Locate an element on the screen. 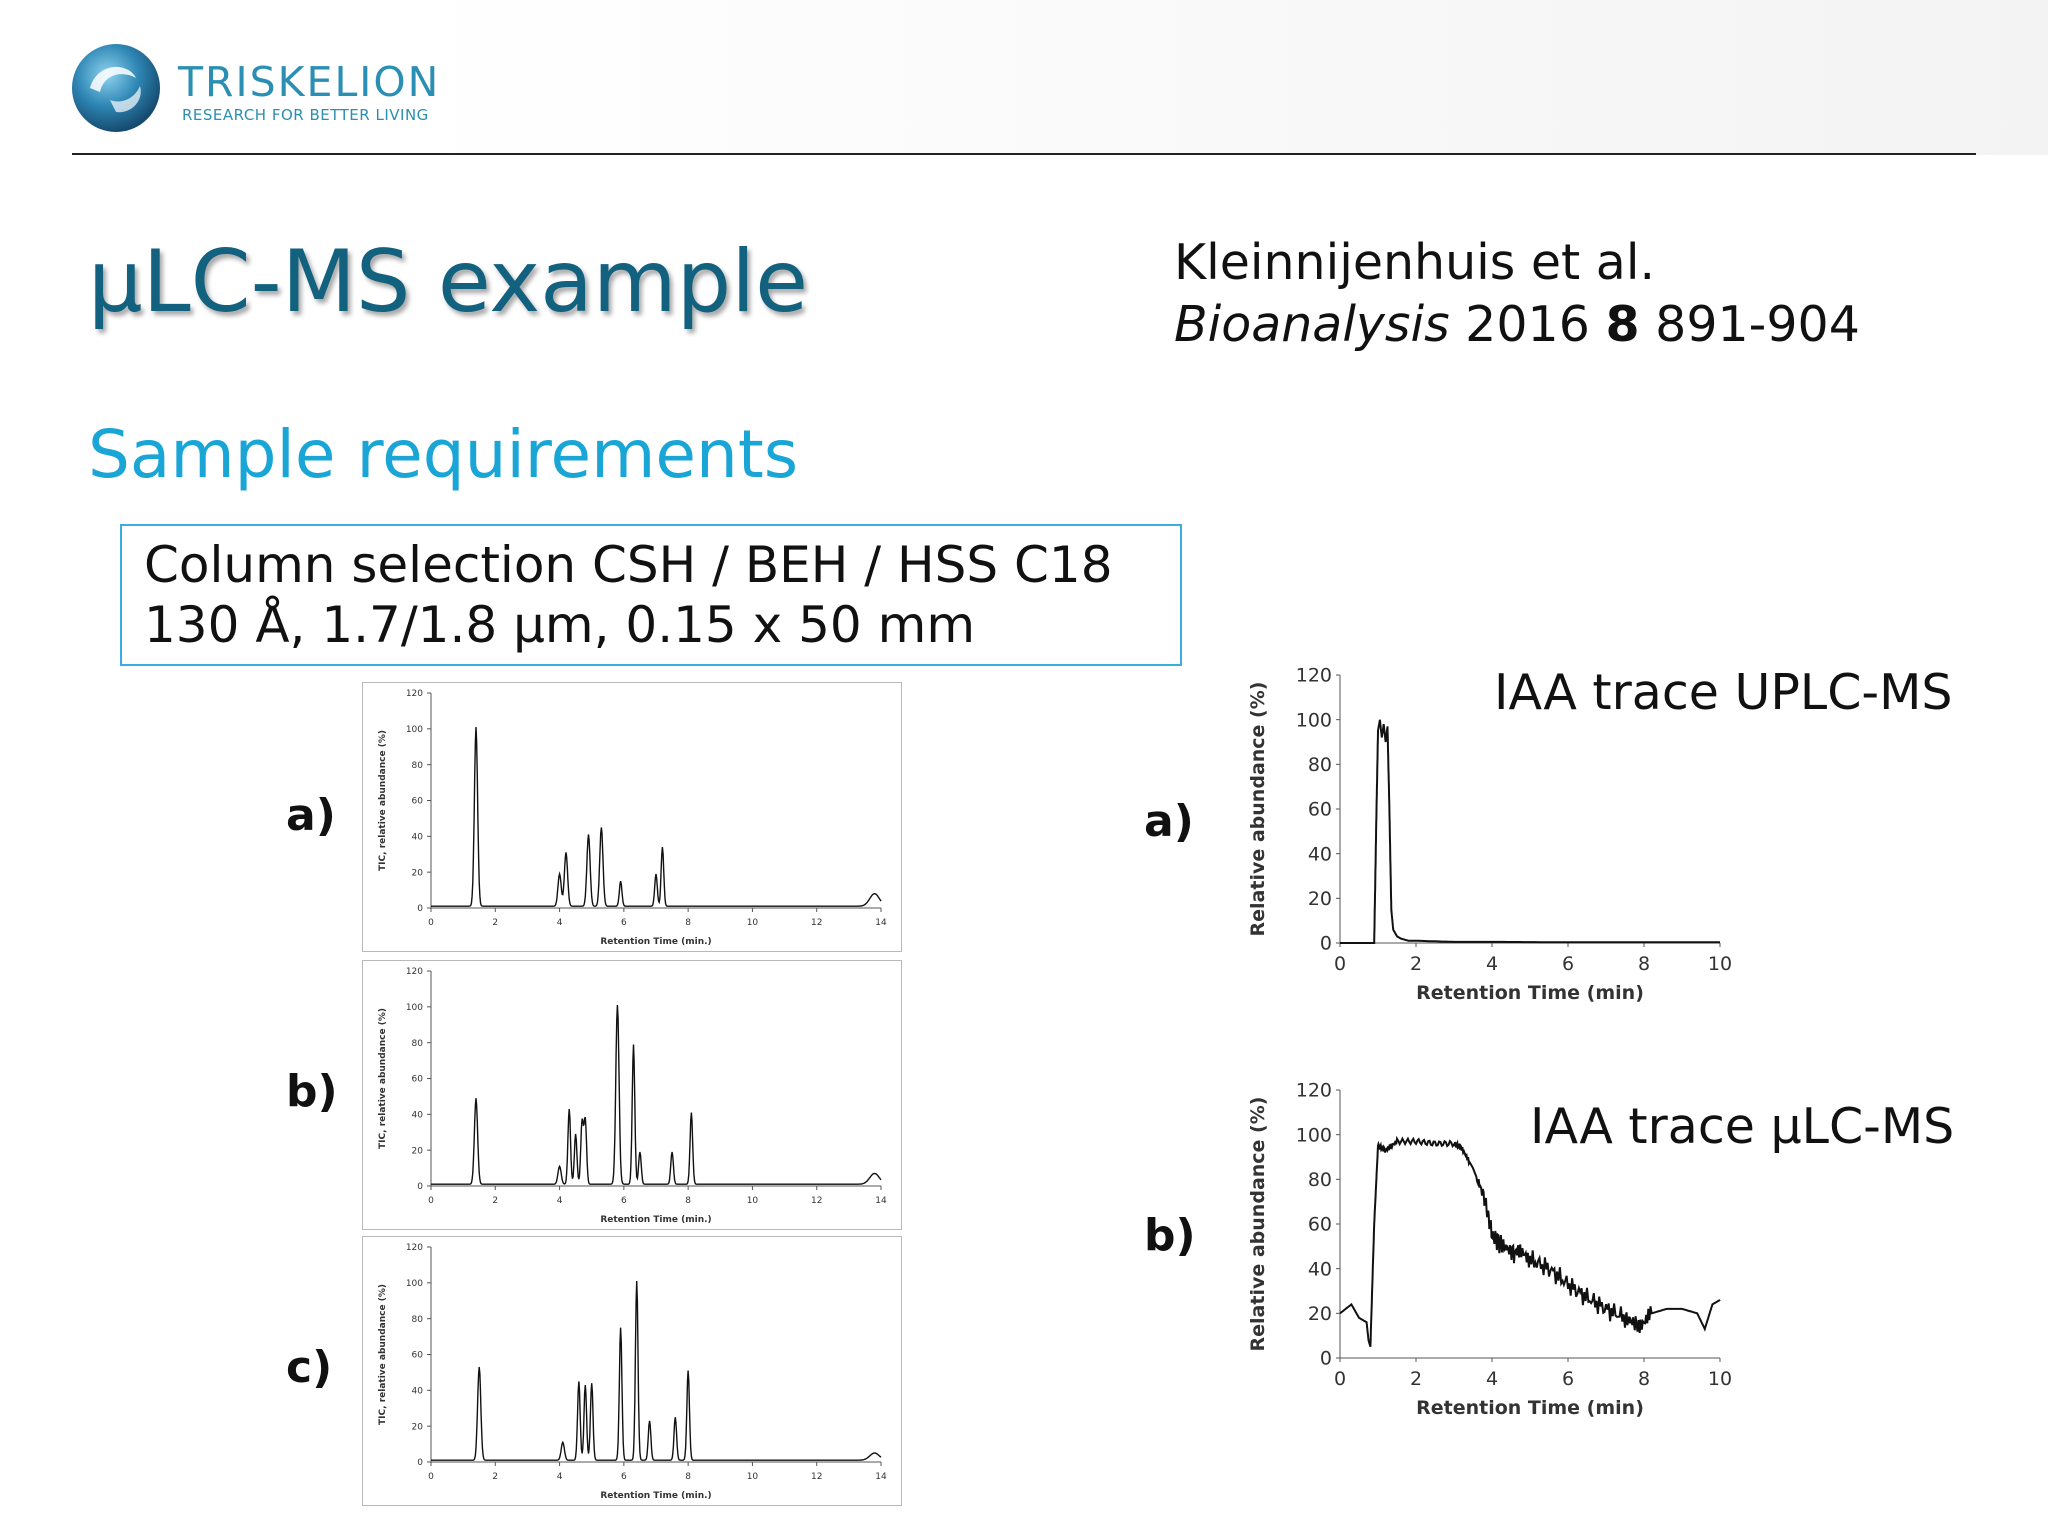  header-band is located at coordinates (1024, 77).